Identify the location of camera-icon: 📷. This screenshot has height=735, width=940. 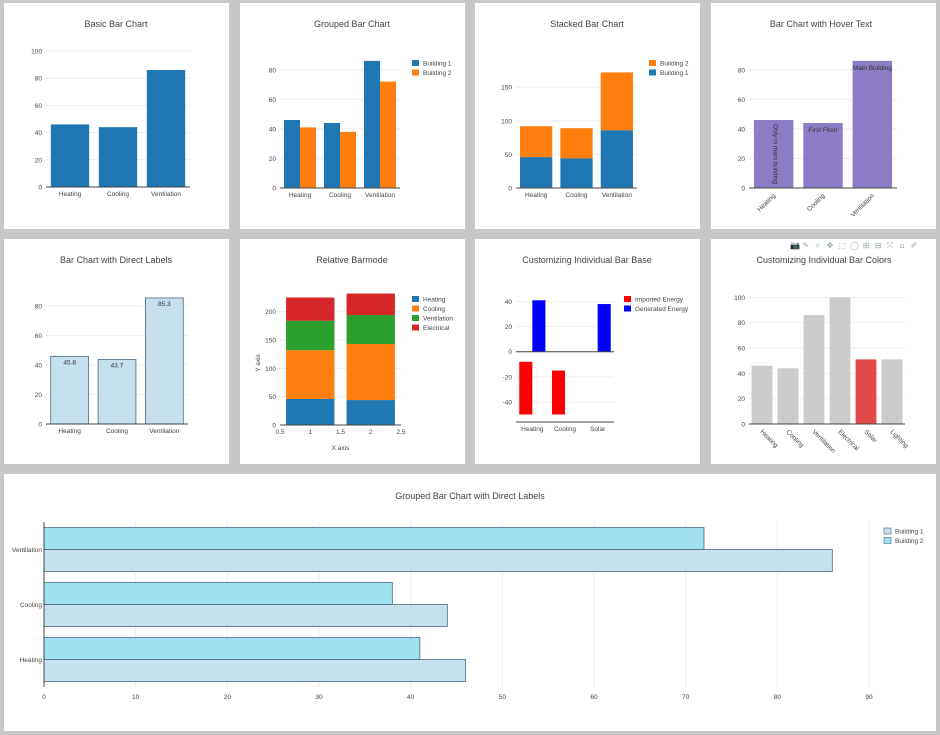
(795, 245).